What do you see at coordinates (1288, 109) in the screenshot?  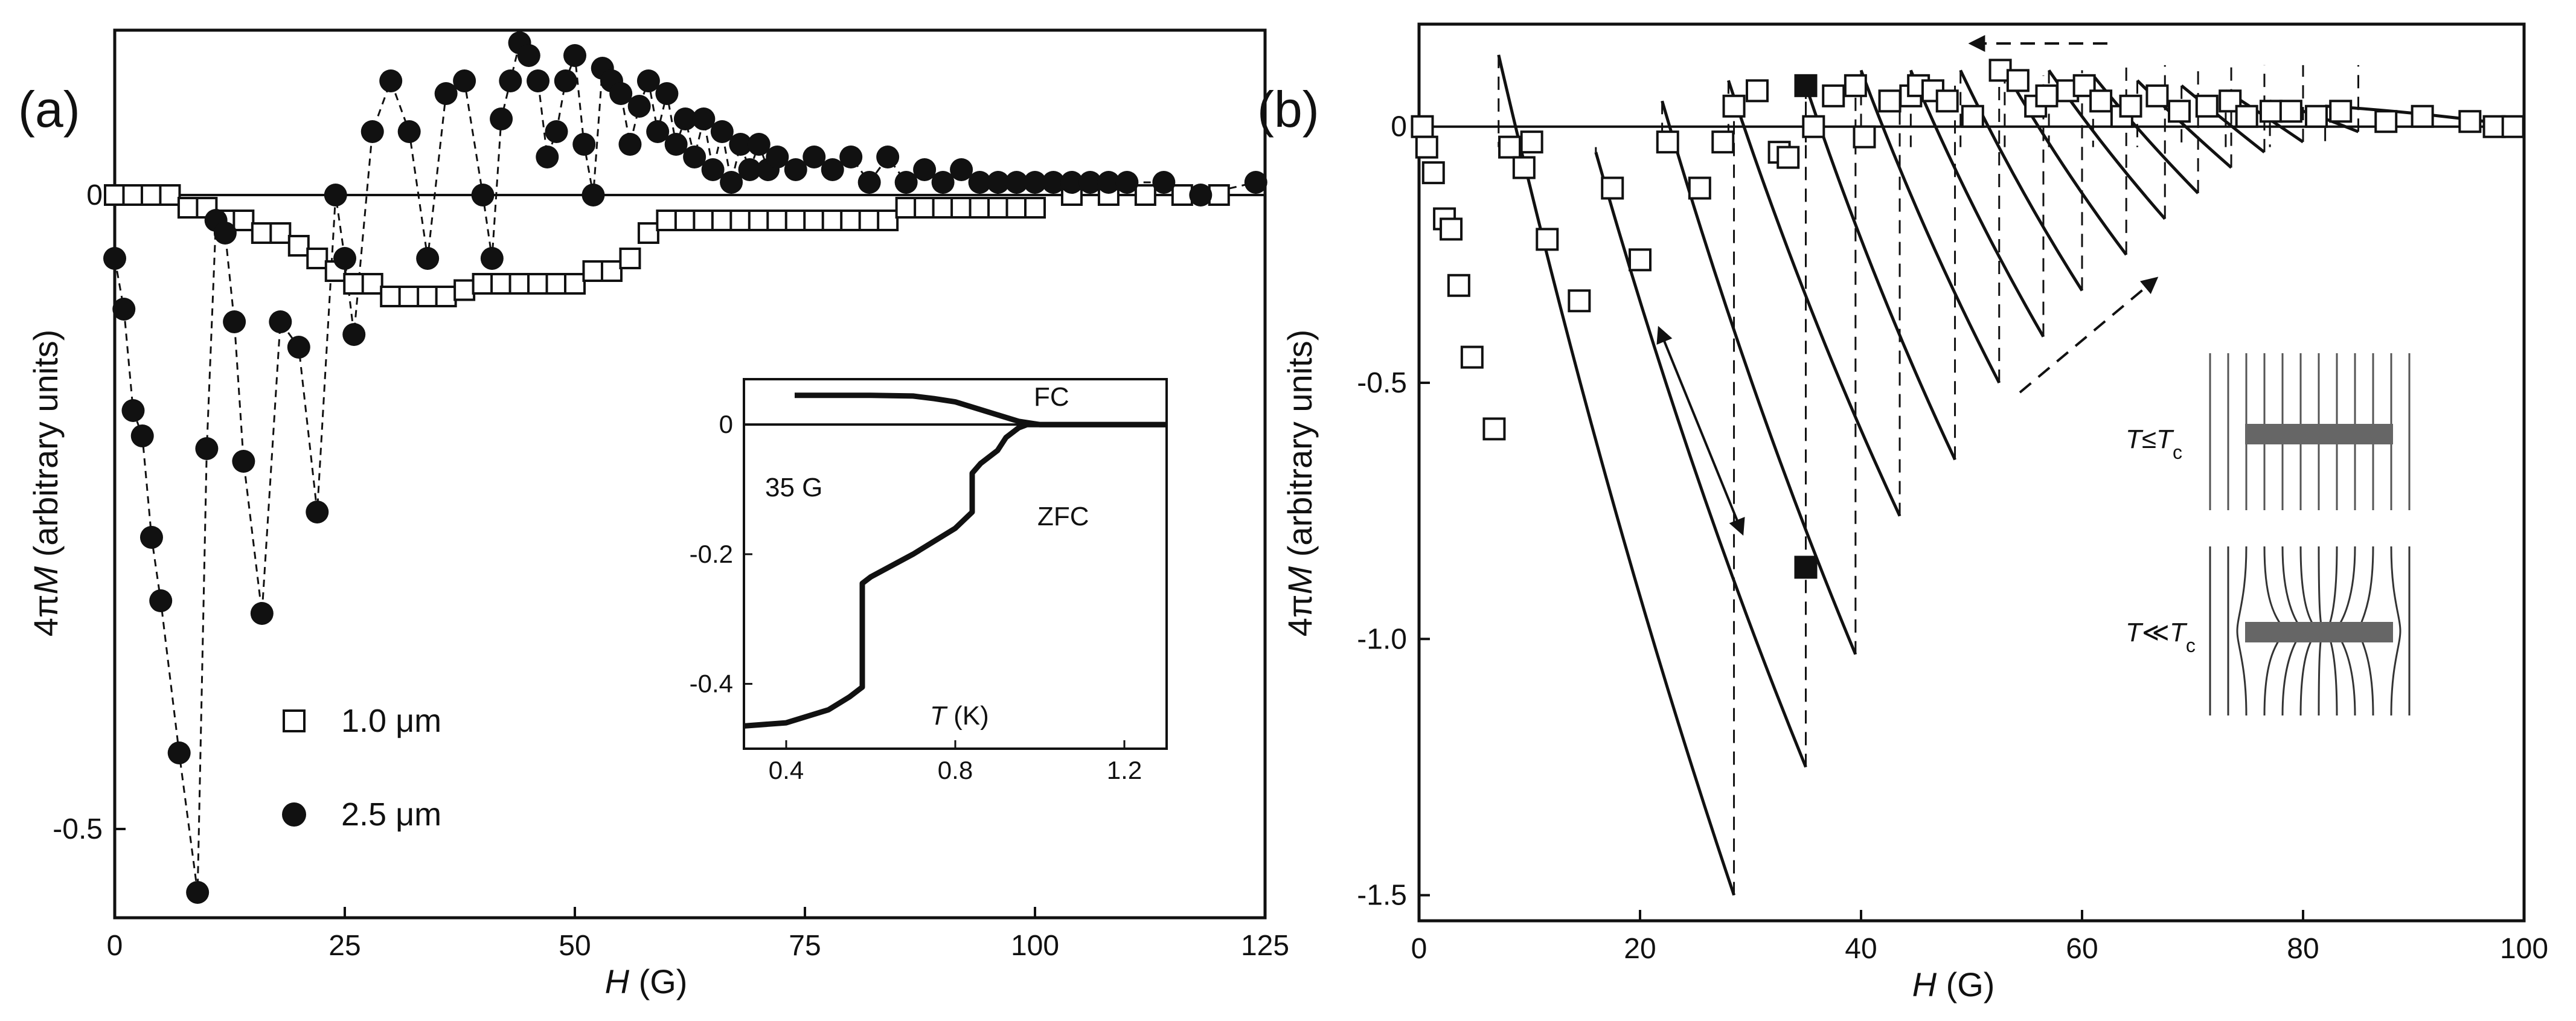 I see `panel-b-label: (b)` at bounding box center [1288, 109].